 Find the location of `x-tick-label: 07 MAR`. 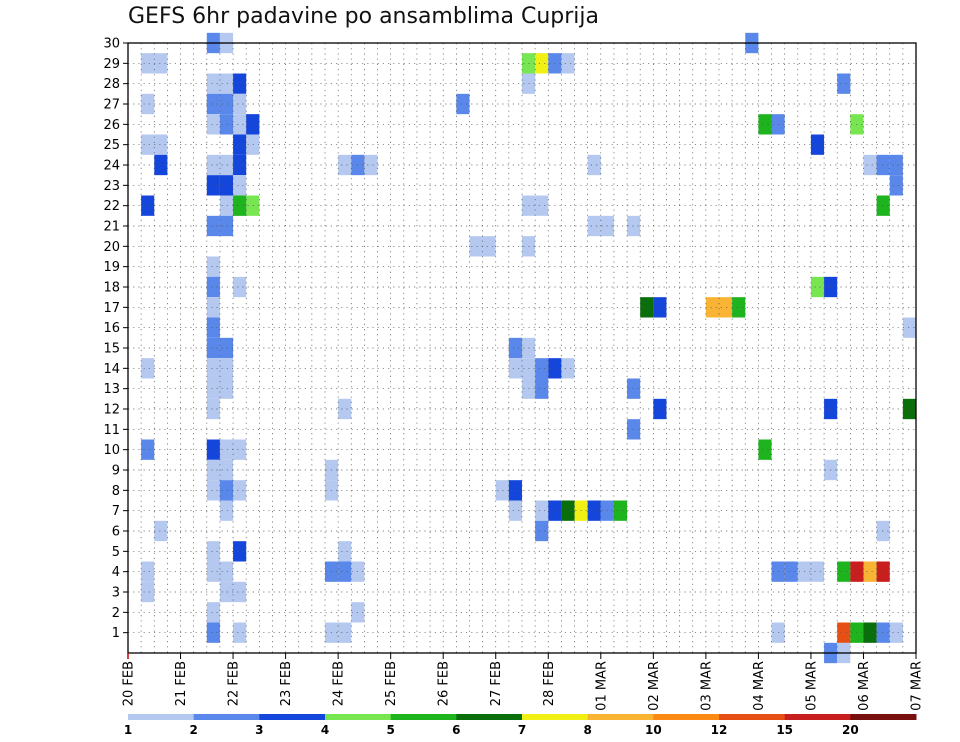

x-tick-label: 07 MAR is located at coordinates (917, 686).